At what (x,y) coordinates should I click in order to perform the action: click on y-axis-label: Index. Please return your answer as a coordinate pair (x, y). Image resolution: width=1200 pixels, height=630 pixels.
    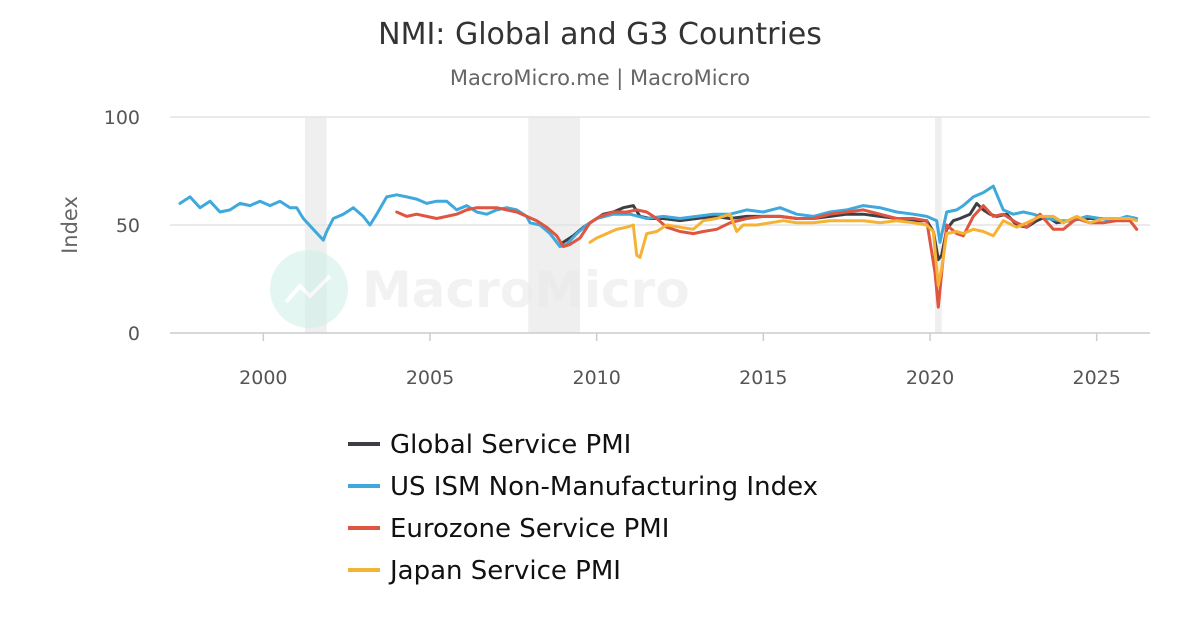
    Looking at the image, I should click on (70, 225).